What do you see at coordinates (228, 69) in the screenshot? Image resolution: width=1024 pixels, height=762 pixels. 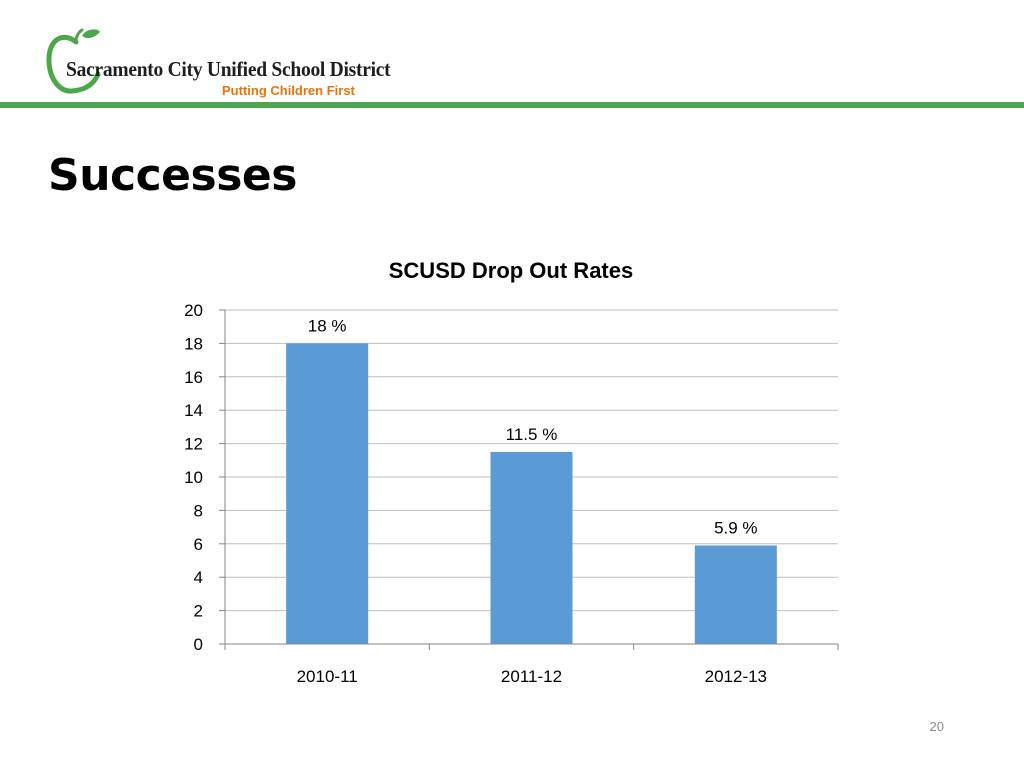 I see `district-name: Sacramento City Unified School District` at bounding box center [228, 69].